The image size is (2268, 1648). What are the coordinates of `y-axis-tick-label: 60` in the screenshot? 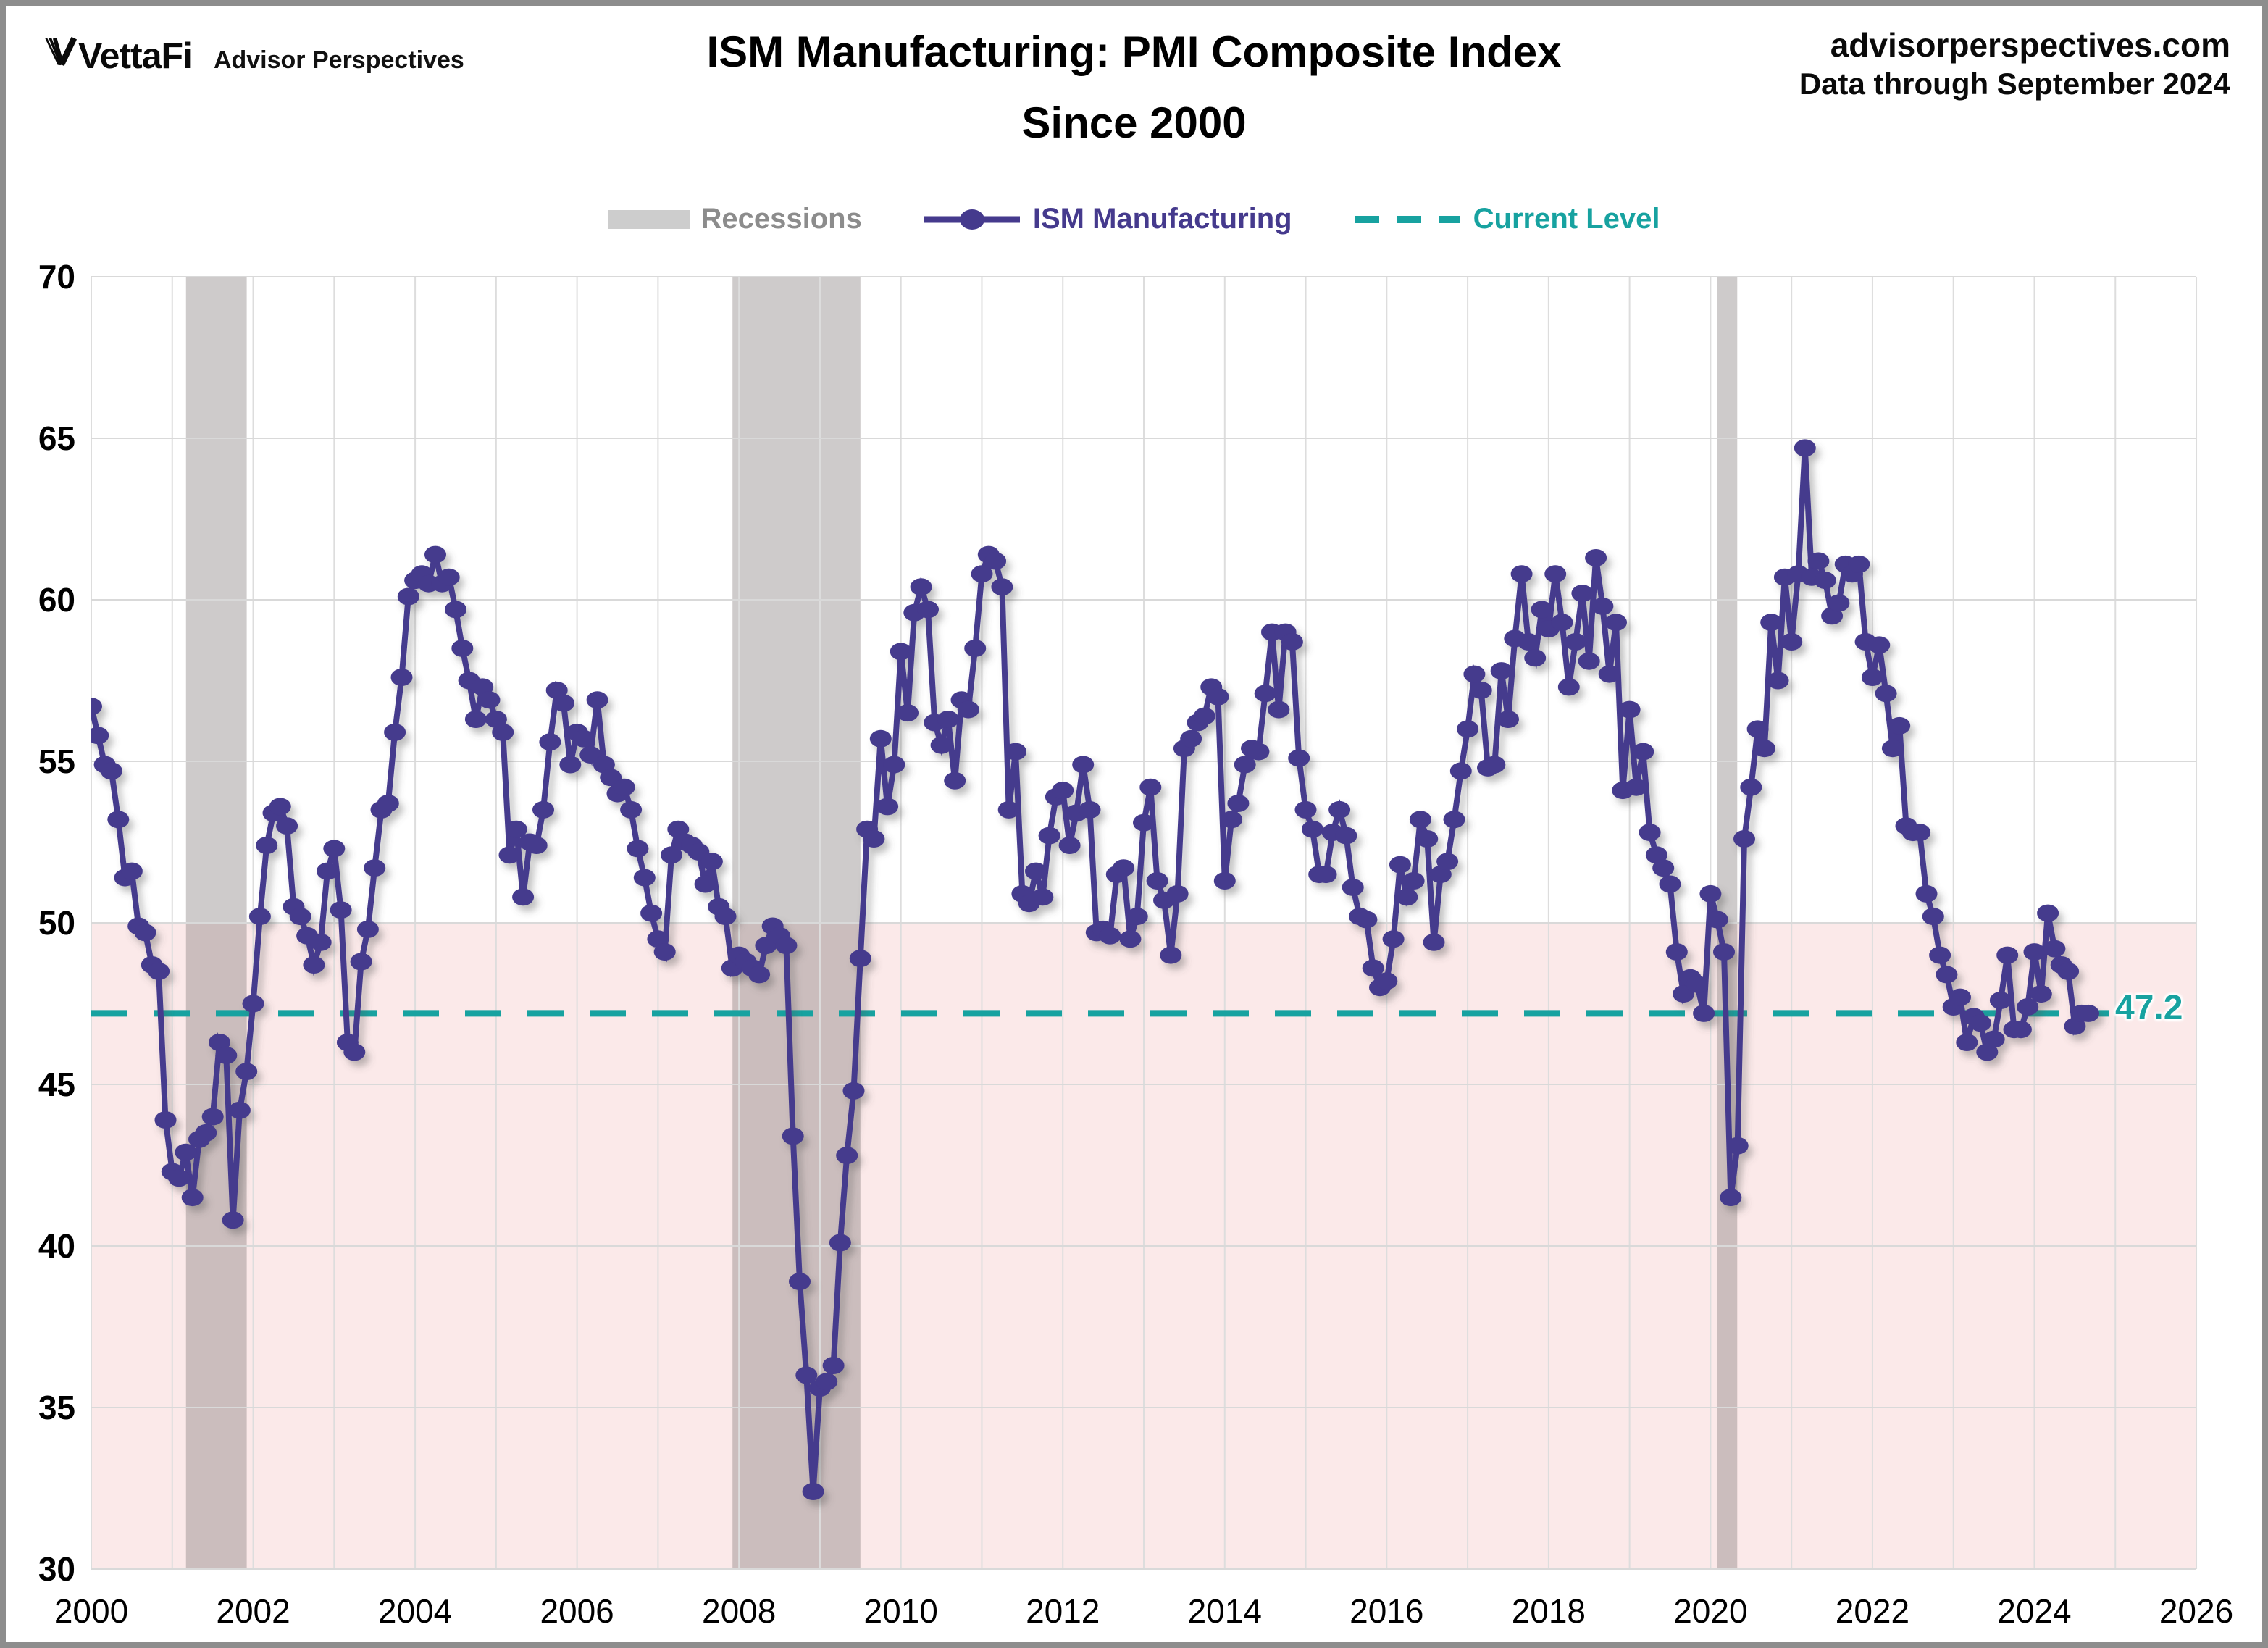 It's located at (57, 600).